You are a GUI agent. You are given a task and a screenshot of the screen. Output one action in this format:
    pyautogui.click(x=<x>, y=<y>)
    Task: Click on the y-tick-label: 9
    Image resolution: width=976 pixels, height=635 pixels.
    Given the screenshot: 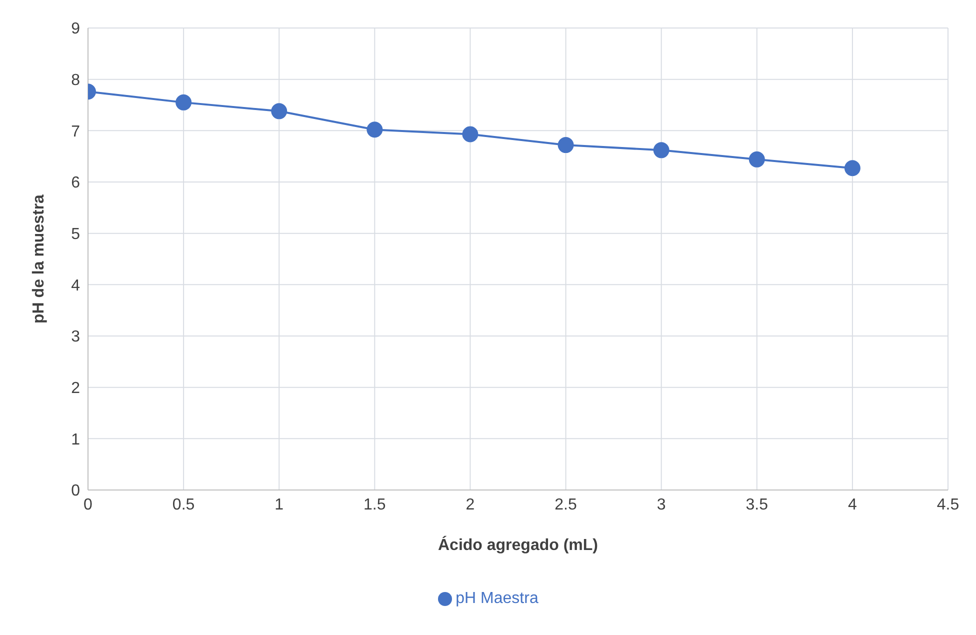 What is the action you would take?
    pyautogui.click(x=75, y=29)
    